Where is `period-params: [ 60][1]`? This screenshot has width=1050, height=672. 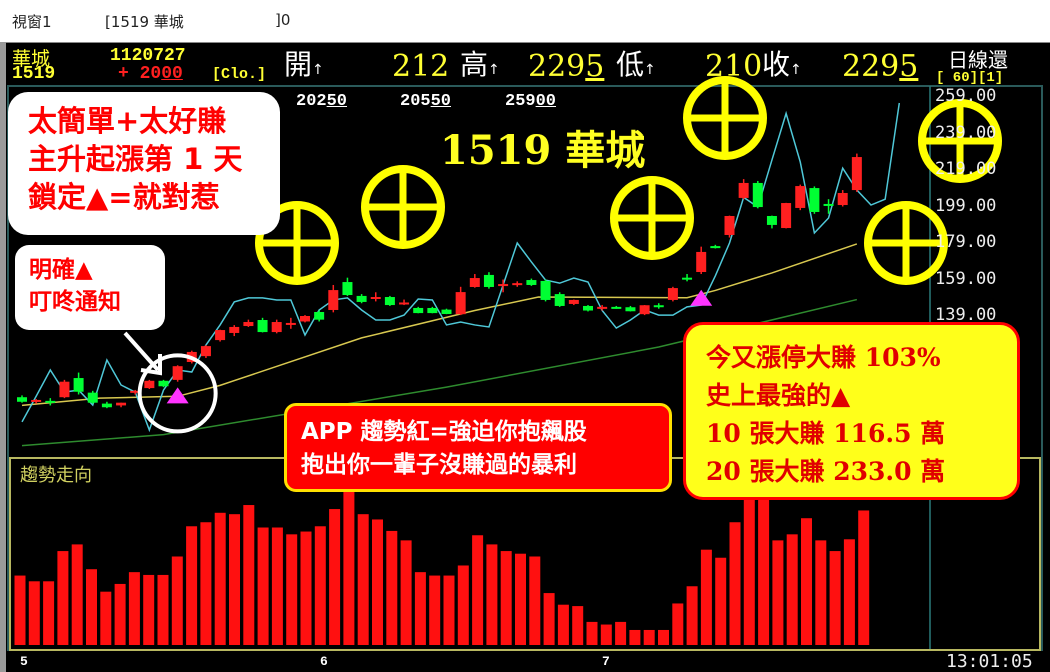
period-params: [ 60][1] is located at coordinates (970, 78).